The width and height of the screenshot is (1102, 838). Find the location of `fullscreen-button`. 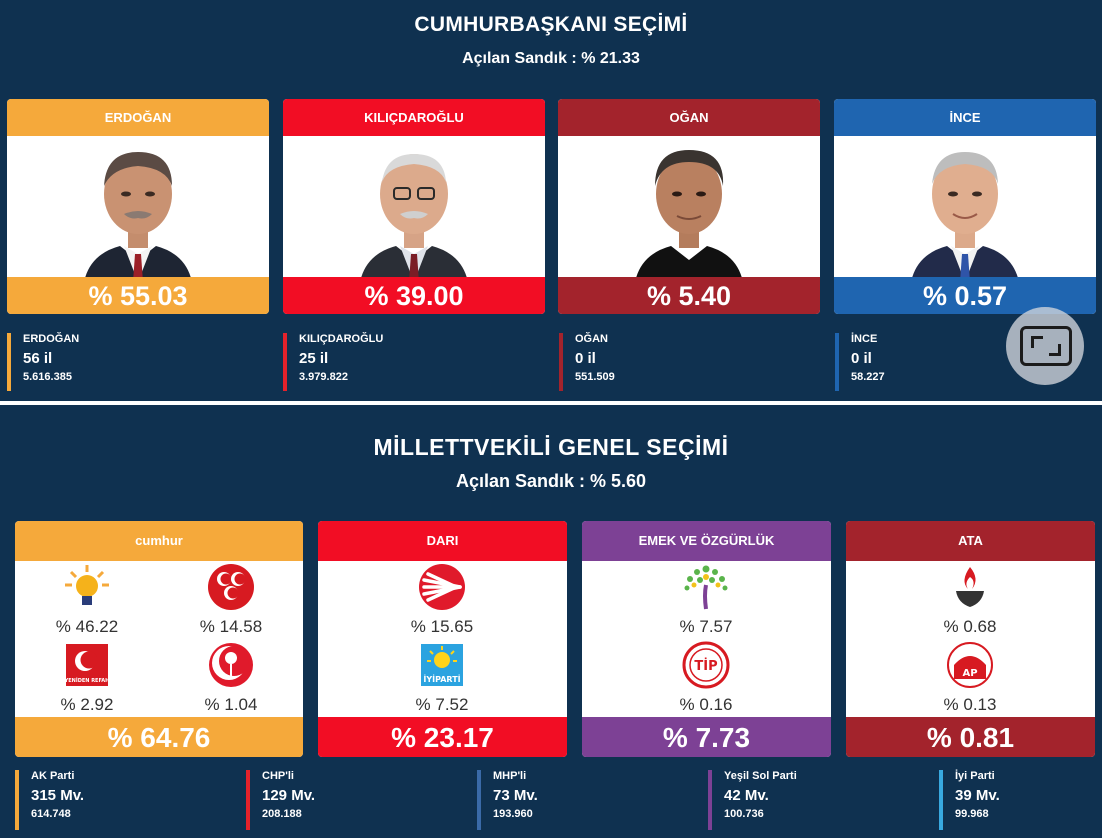

fullscreen-button is located at coordinates (1045, 346).